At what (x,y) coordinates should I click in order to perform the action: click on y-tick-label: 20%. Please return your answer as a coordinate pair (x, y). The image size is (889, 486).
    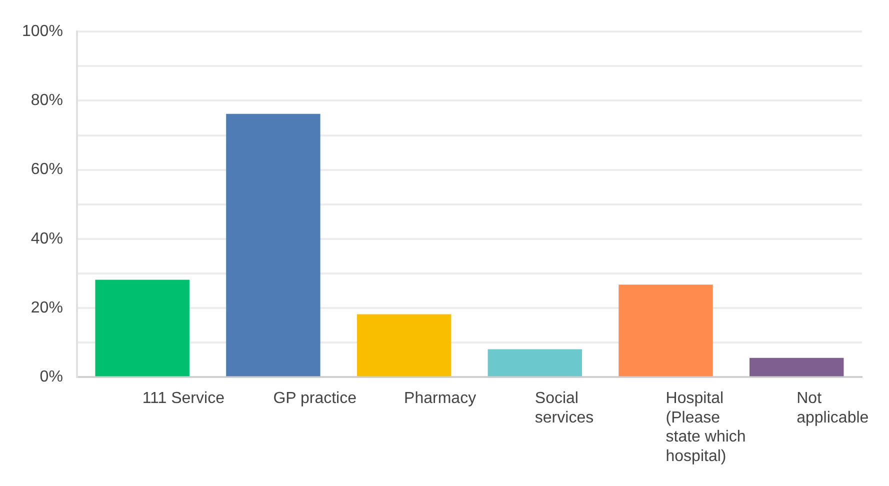
    Looking at the image, I should click on (46, 307).